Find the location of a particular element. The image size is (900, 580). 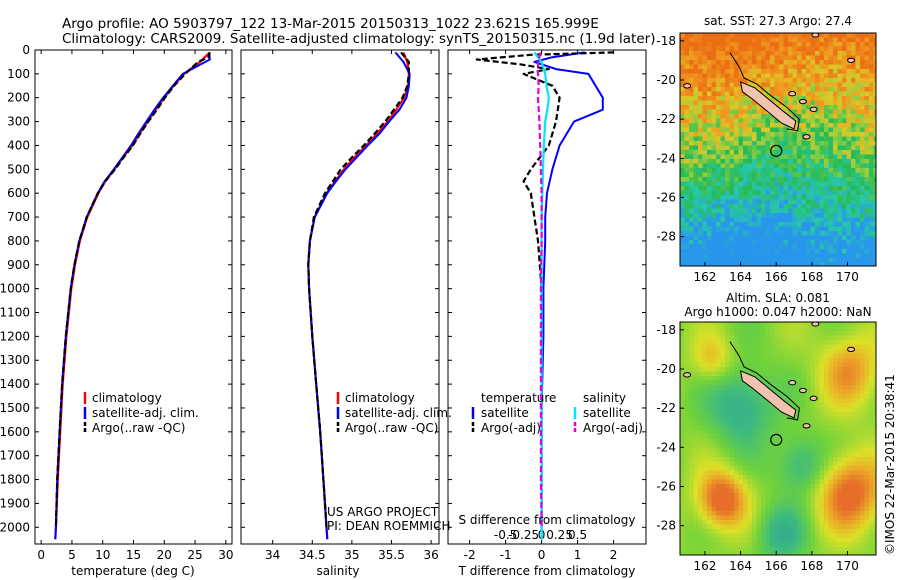

map-y-tick-label: -28 is located at coordinates (666, 237).